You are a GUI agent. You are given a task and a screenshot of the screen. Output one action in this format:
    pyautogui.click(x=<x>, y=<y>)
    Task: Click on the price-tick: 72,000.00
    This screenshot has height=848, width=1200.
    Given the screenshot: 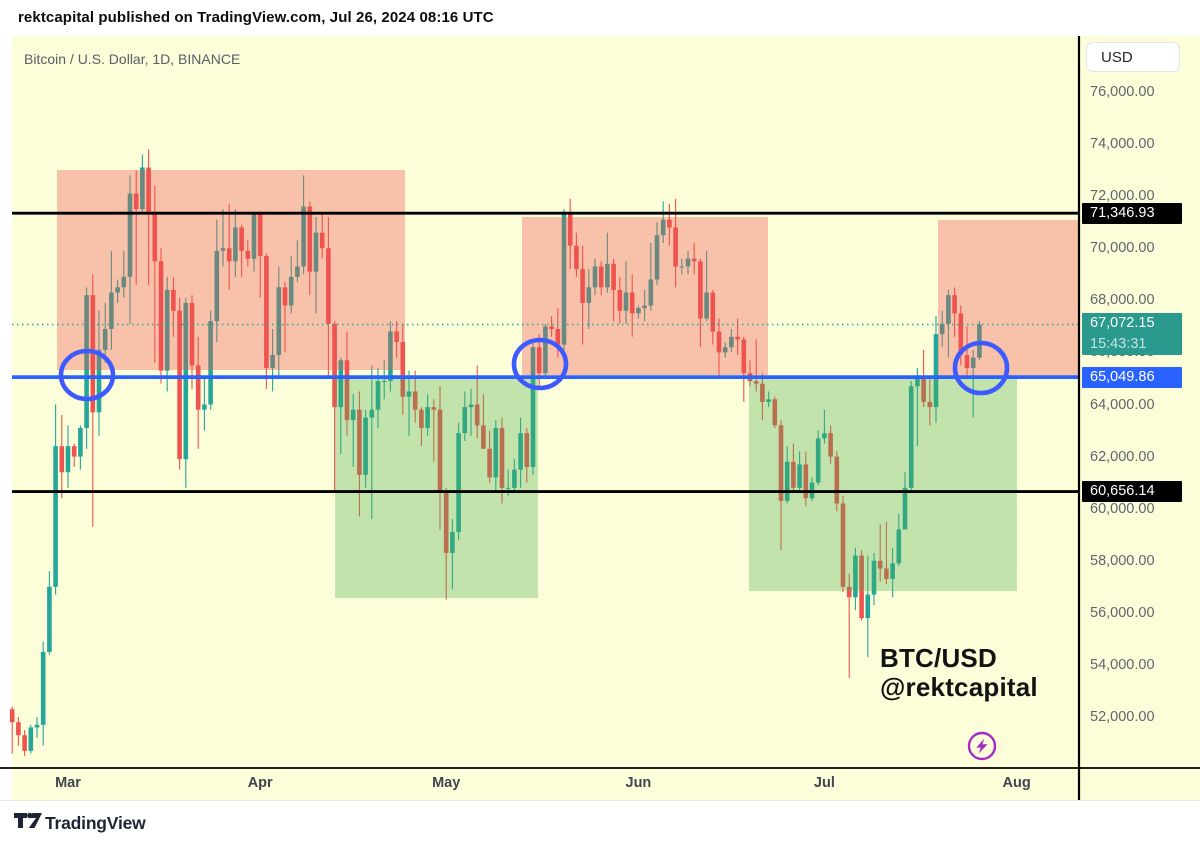 What is the action you would take?
    pyautogui.click(x=1122, y=196)
    